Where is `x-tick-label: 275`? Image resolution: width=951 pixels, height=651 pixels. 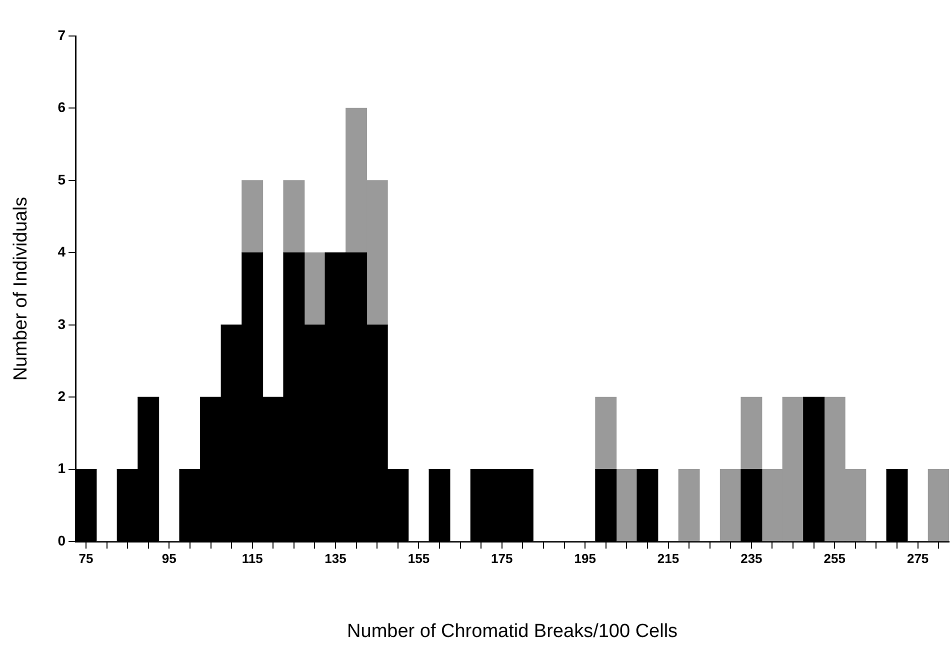 x-tick-label: 275 is located at coordinates (917, 558).